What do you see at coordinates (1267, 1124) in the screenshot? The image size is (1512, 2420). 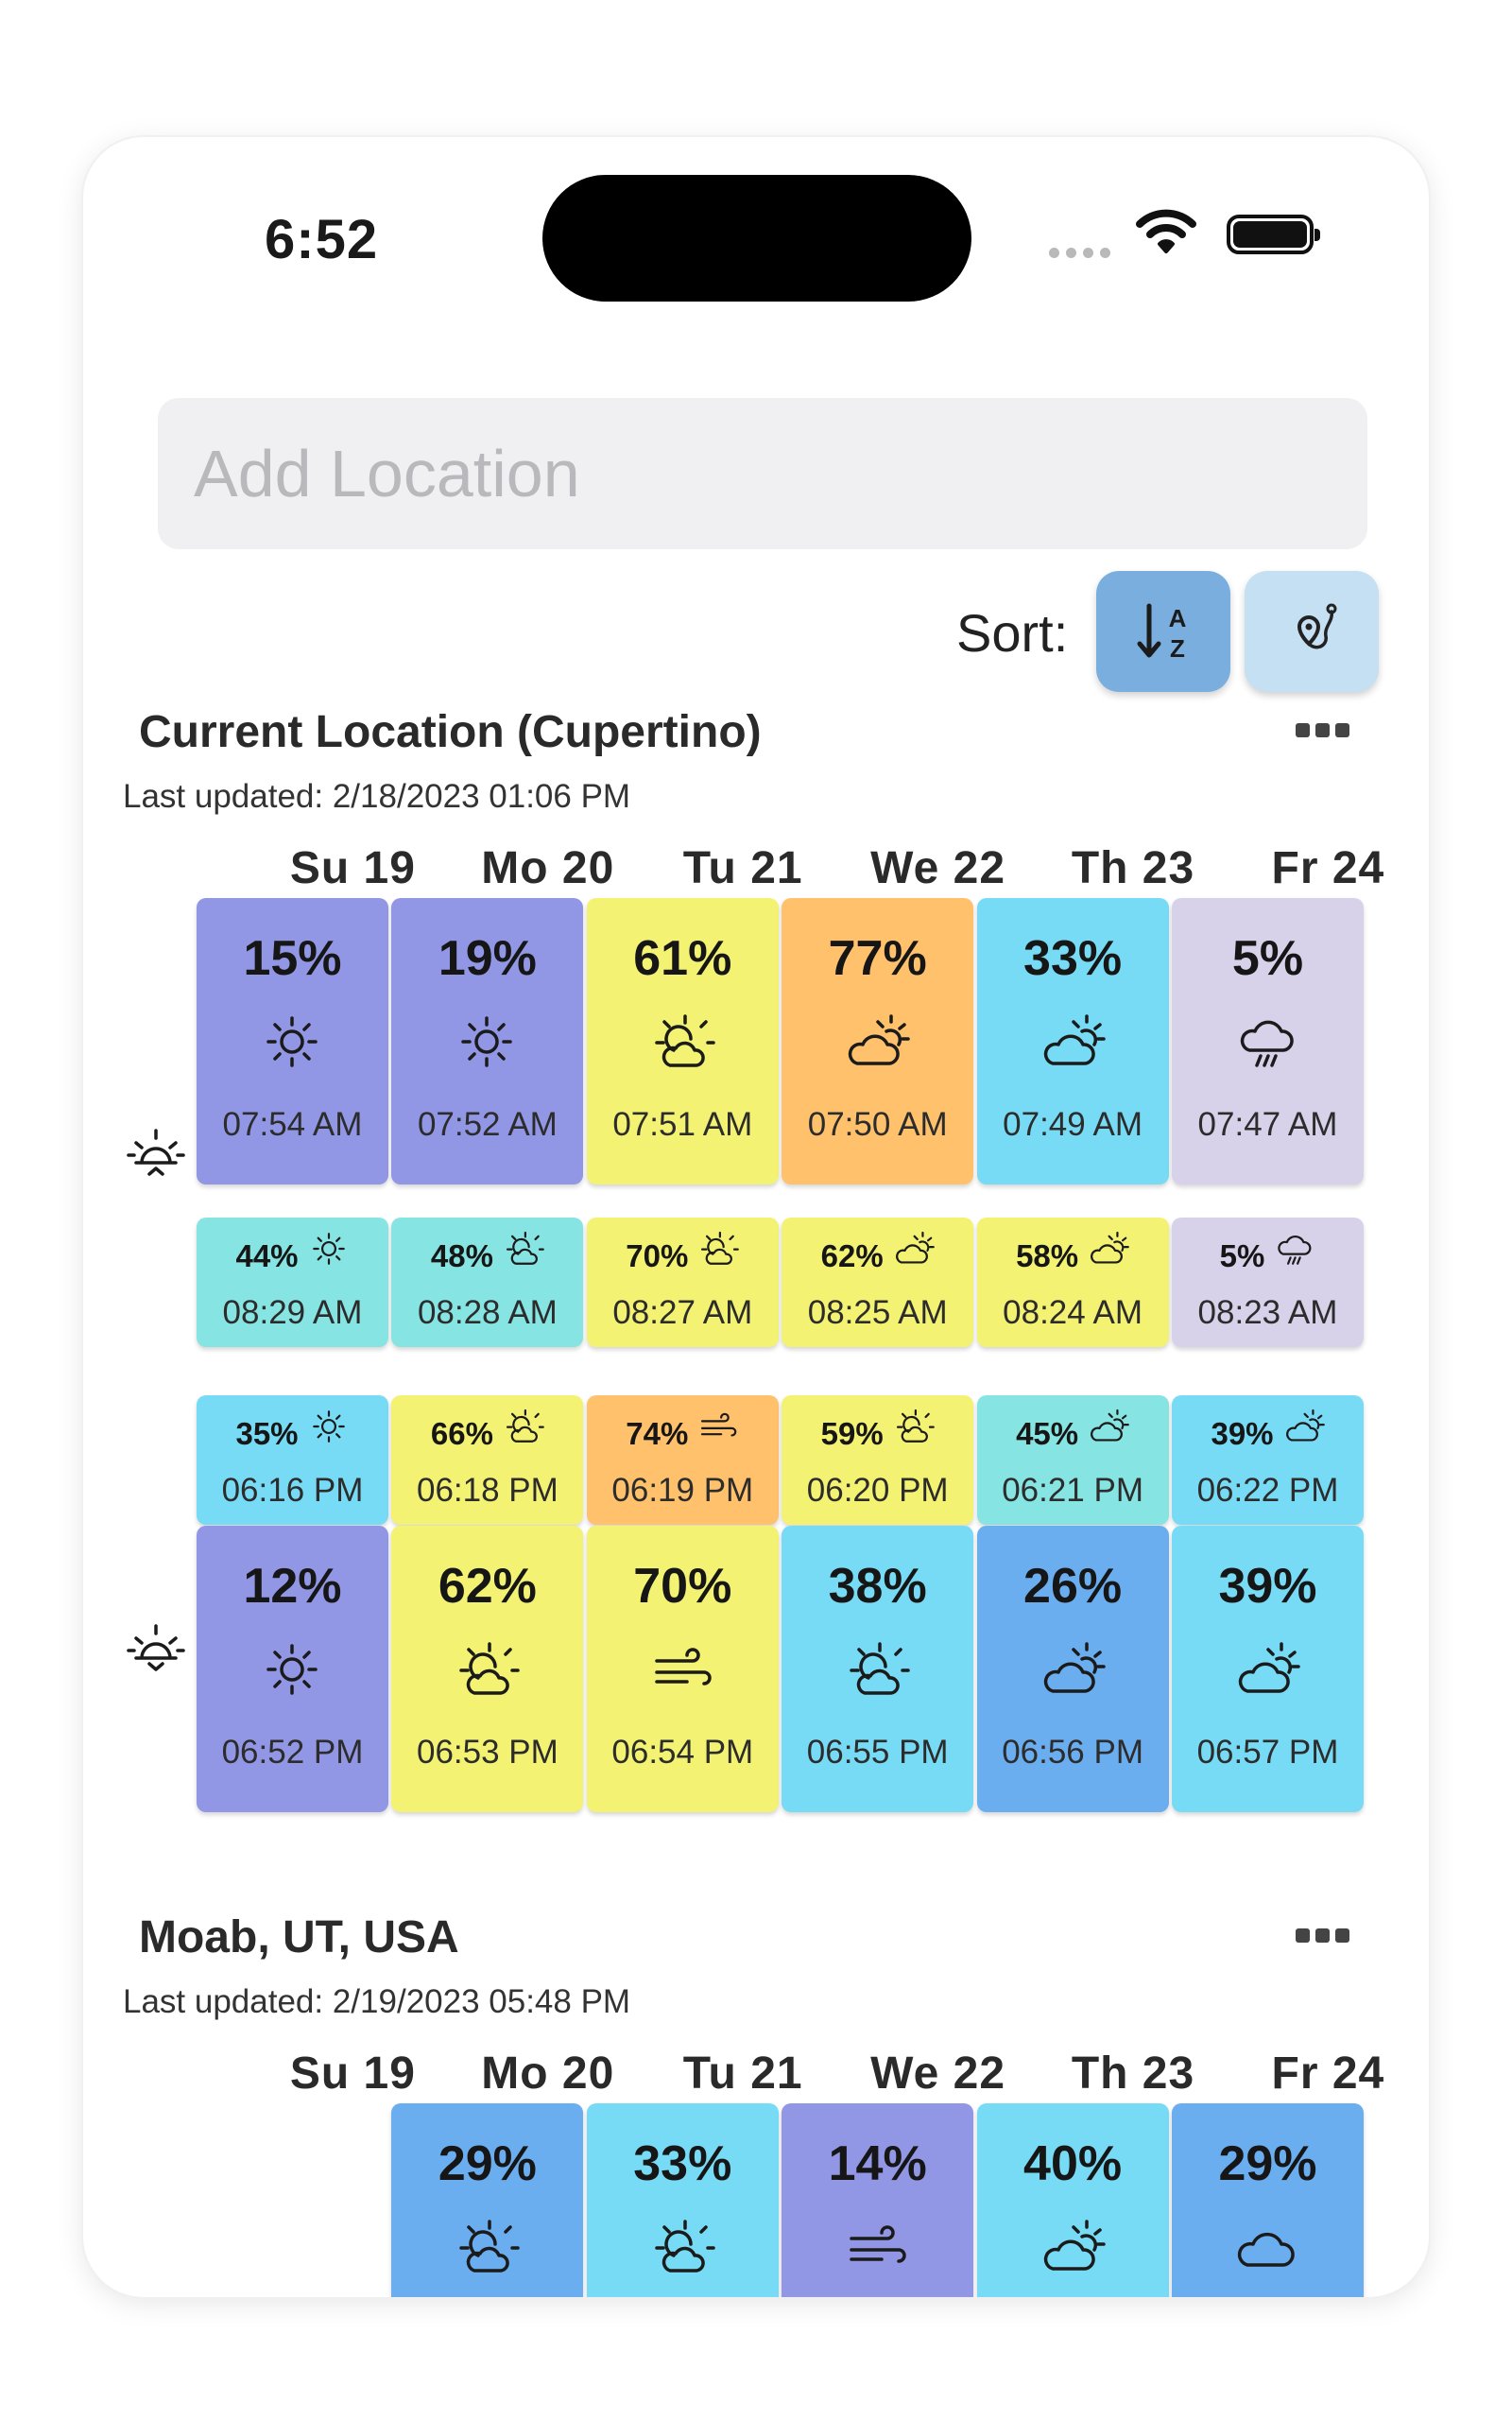 I see `event-time: 07:47 AM` at bounding box center [1267, 1124].